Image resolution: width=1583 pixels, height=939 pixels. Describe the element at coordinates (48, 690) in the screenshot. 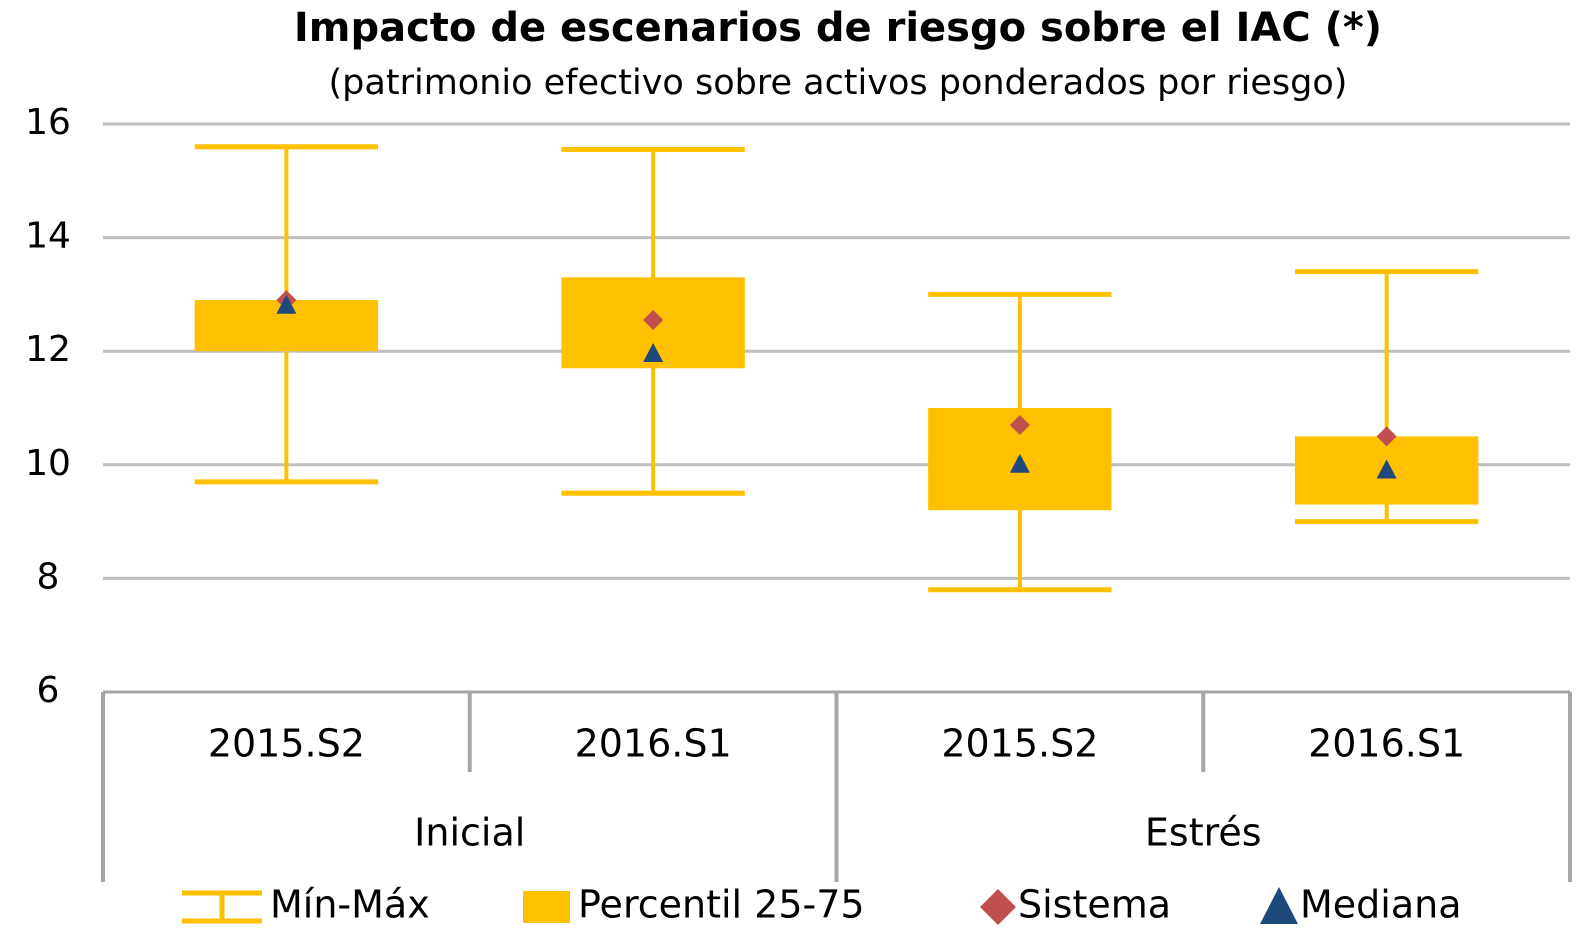

I see `y-tick-label: 6` at that location.